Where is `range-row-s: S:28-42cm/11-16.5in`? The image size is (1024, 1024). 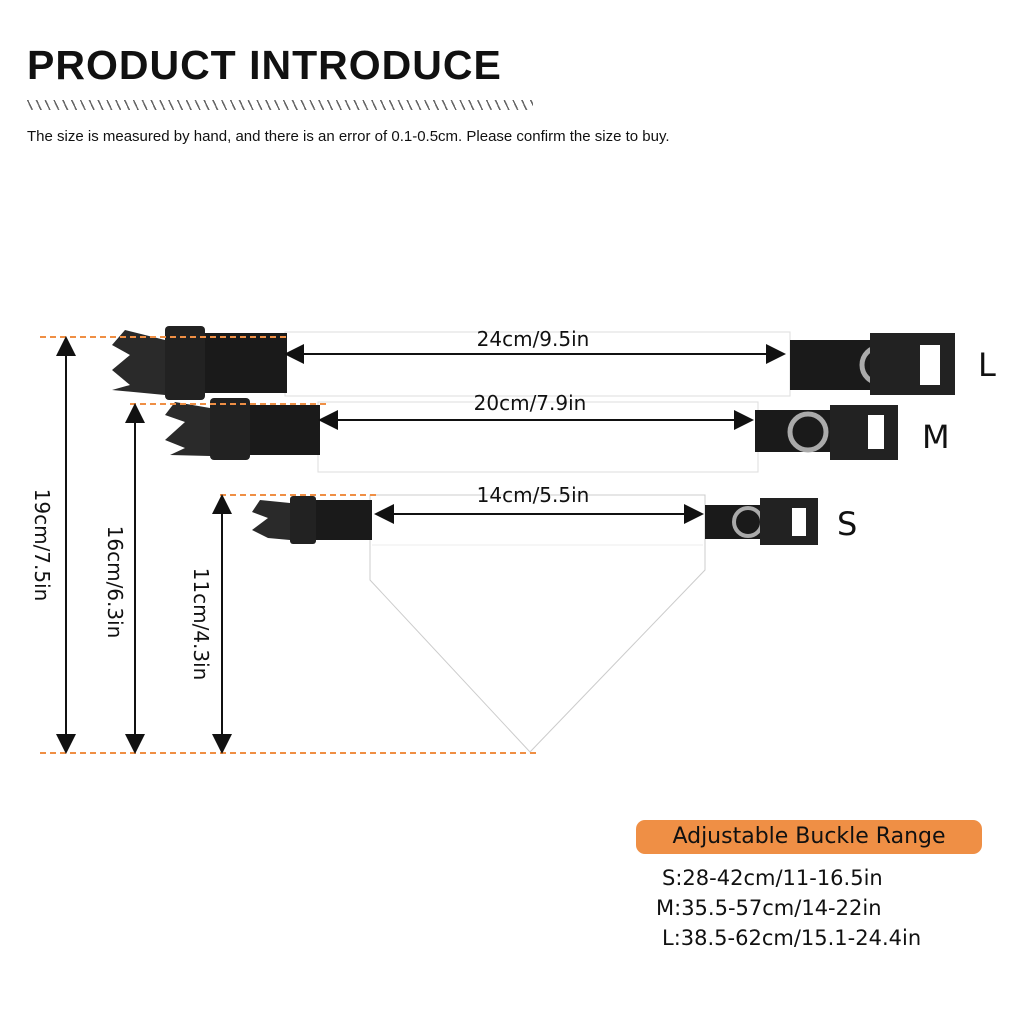
range-row-s: S:28-42cm/11-16.5in is located at coordinates (772, 878).